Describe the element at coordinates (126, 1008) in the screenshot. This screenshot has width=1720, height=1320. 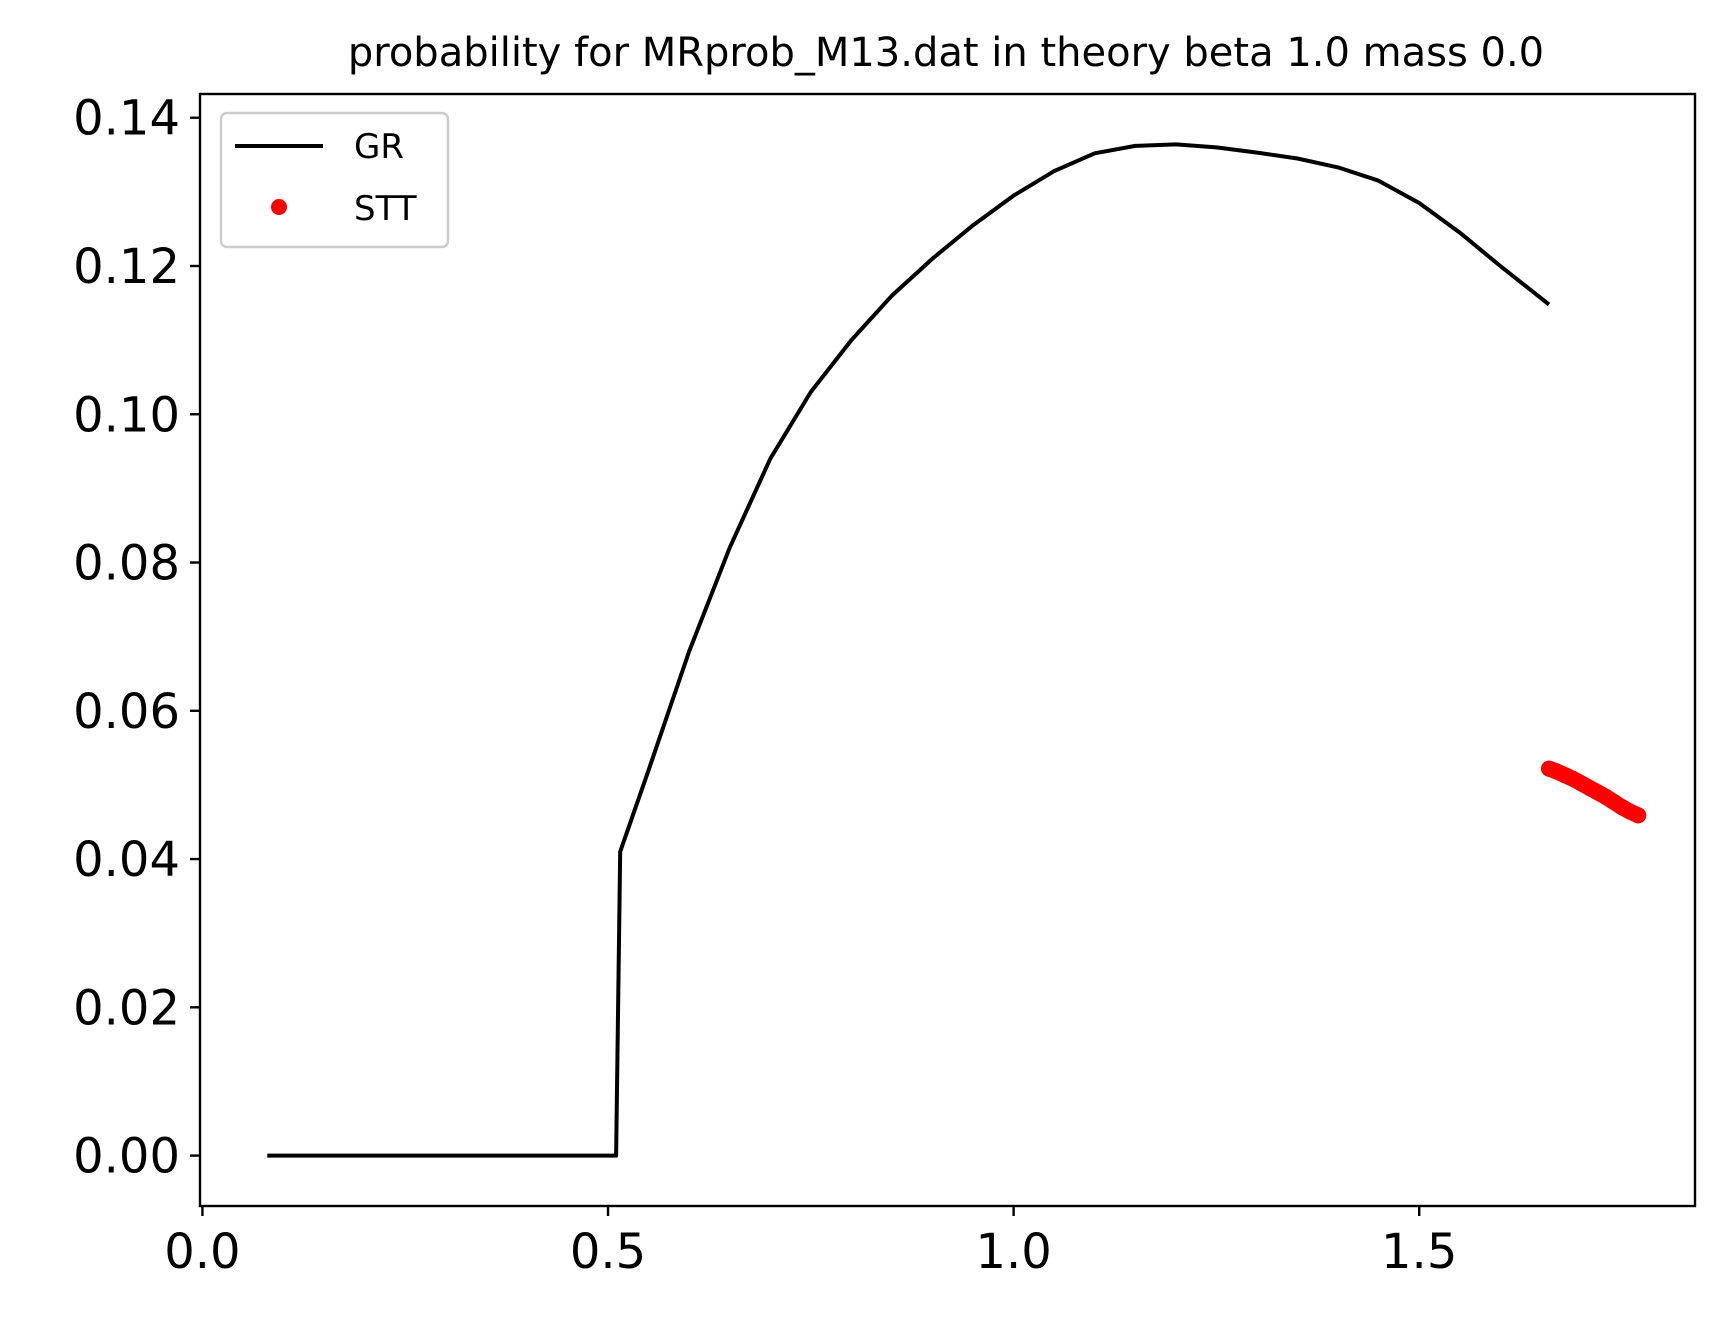
I see `y-tick-label: 0.02` at that location.